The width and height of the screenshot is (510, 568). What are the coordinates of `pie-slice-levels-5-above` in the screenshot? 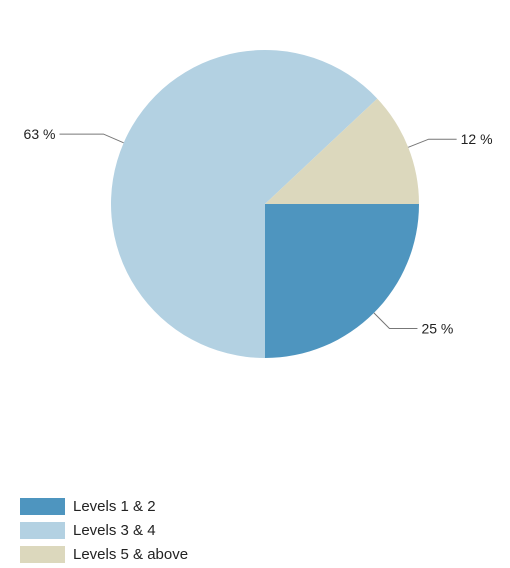 It's located at (342, 151).